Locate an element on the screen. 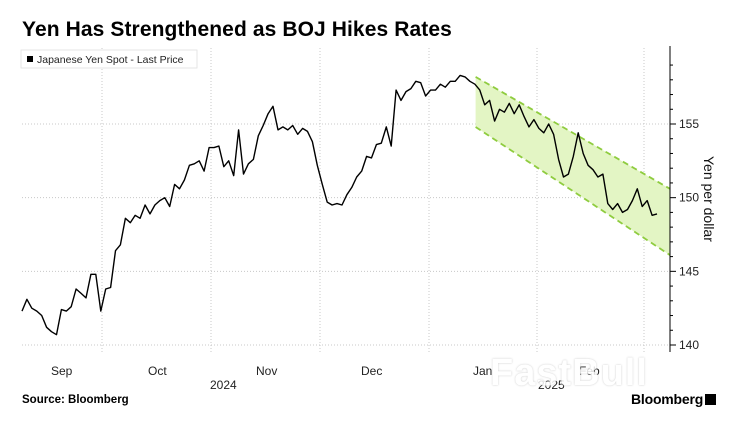 The width and height of the screenshot is (736, 431). x-month-label: Dec is located at coordinates (371, 371).